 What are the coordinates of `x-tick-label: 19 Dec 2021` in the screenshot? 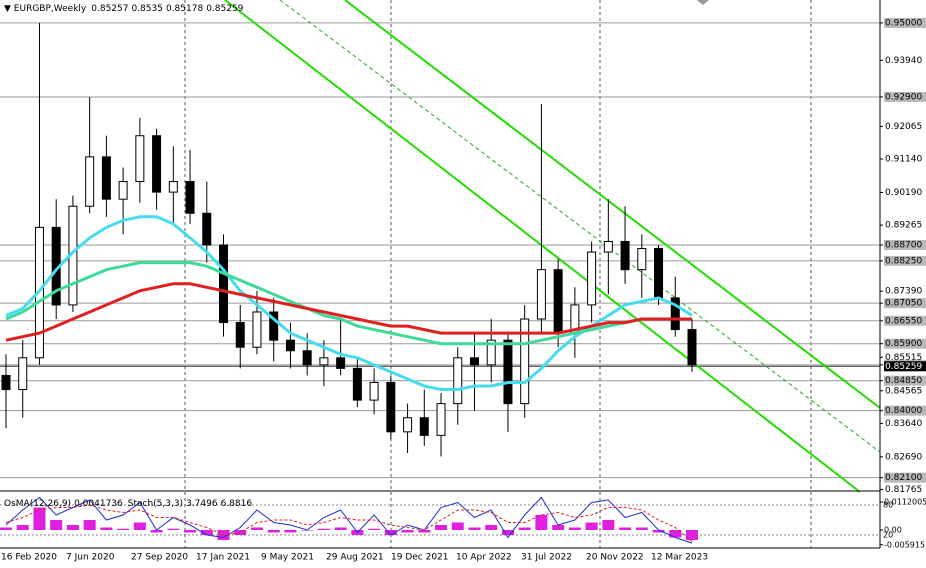 It's located at (420, 558).